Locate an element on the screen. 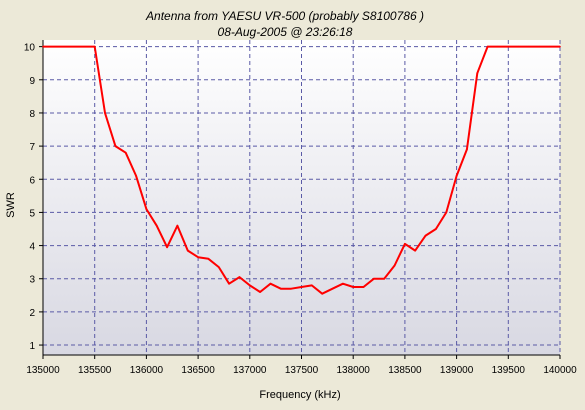 Image resolution: width=585 pixels, height=410 pixels. chart-subtitle: 08-Aug-2005 @ 23:26:18 is located at coordinates (285, 32).